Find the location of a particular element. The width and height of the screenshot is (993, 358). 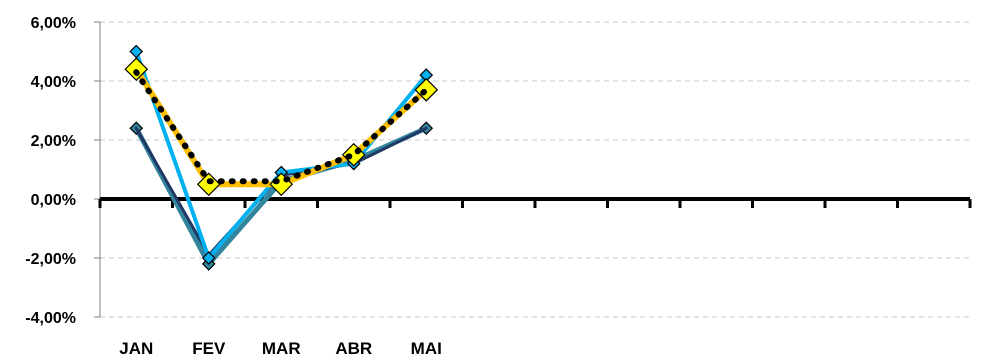

x-category-label: FEV is located at coordinates (209, 348).